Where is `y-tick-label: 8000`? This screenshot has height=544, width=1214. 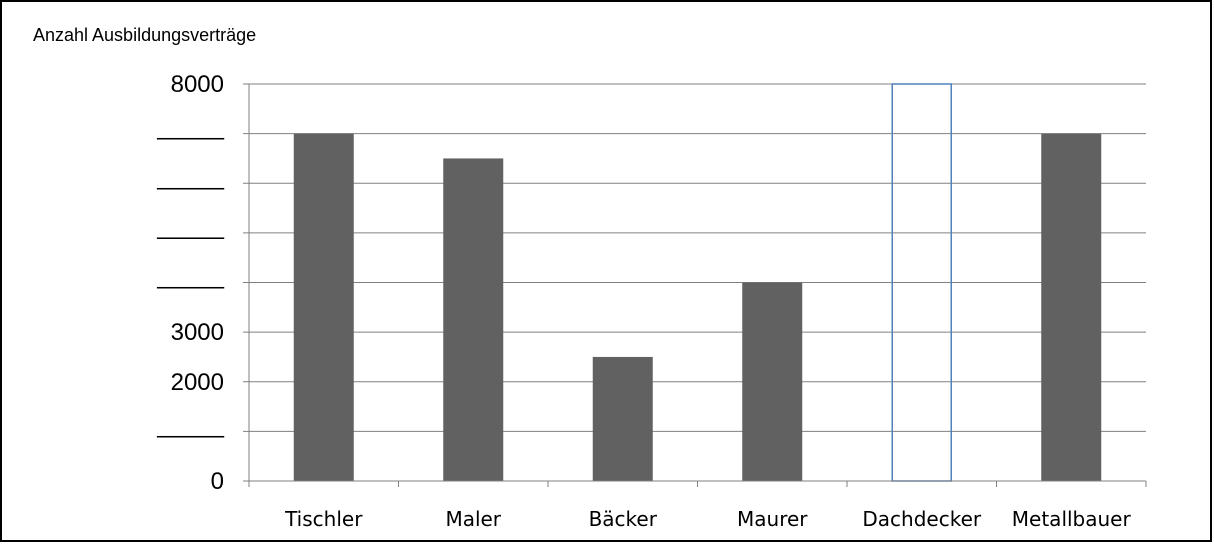 y-tick-label: 8000 is located at coordinates (197, 84).